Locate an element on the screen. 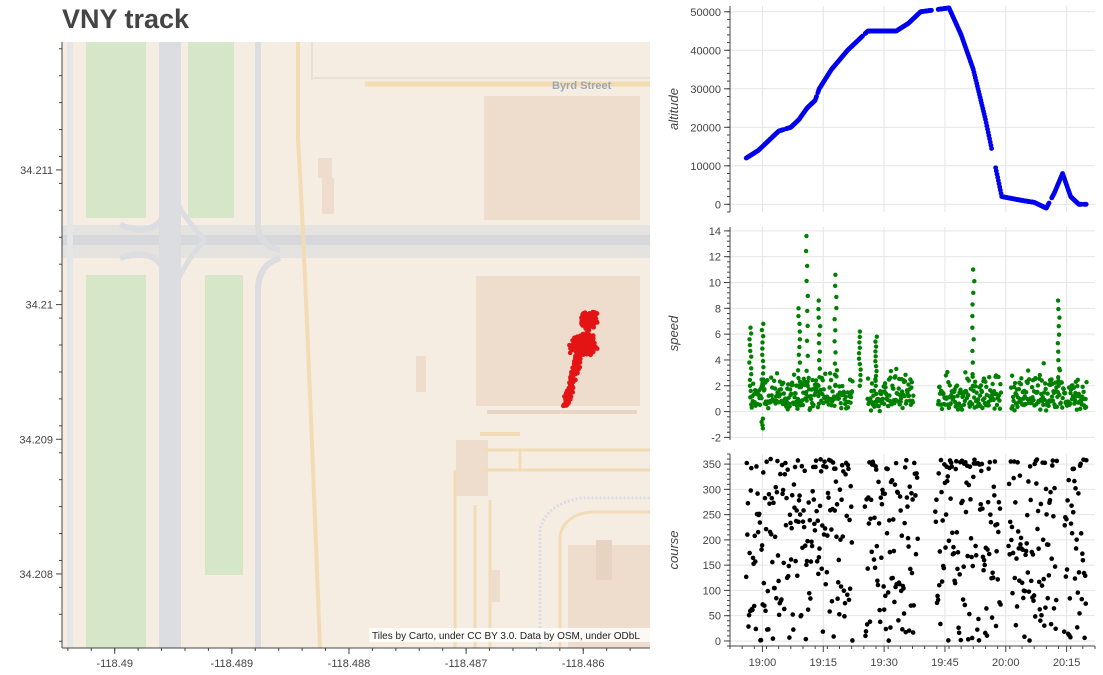  altitude-y-tick-label: 50000 is located at coordinates (705, 13).